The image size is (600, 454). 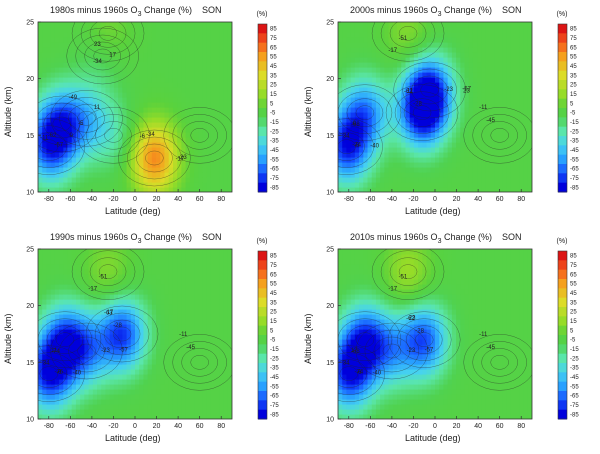 I want to click on contour-label: -27, so click(x=99, y=19).